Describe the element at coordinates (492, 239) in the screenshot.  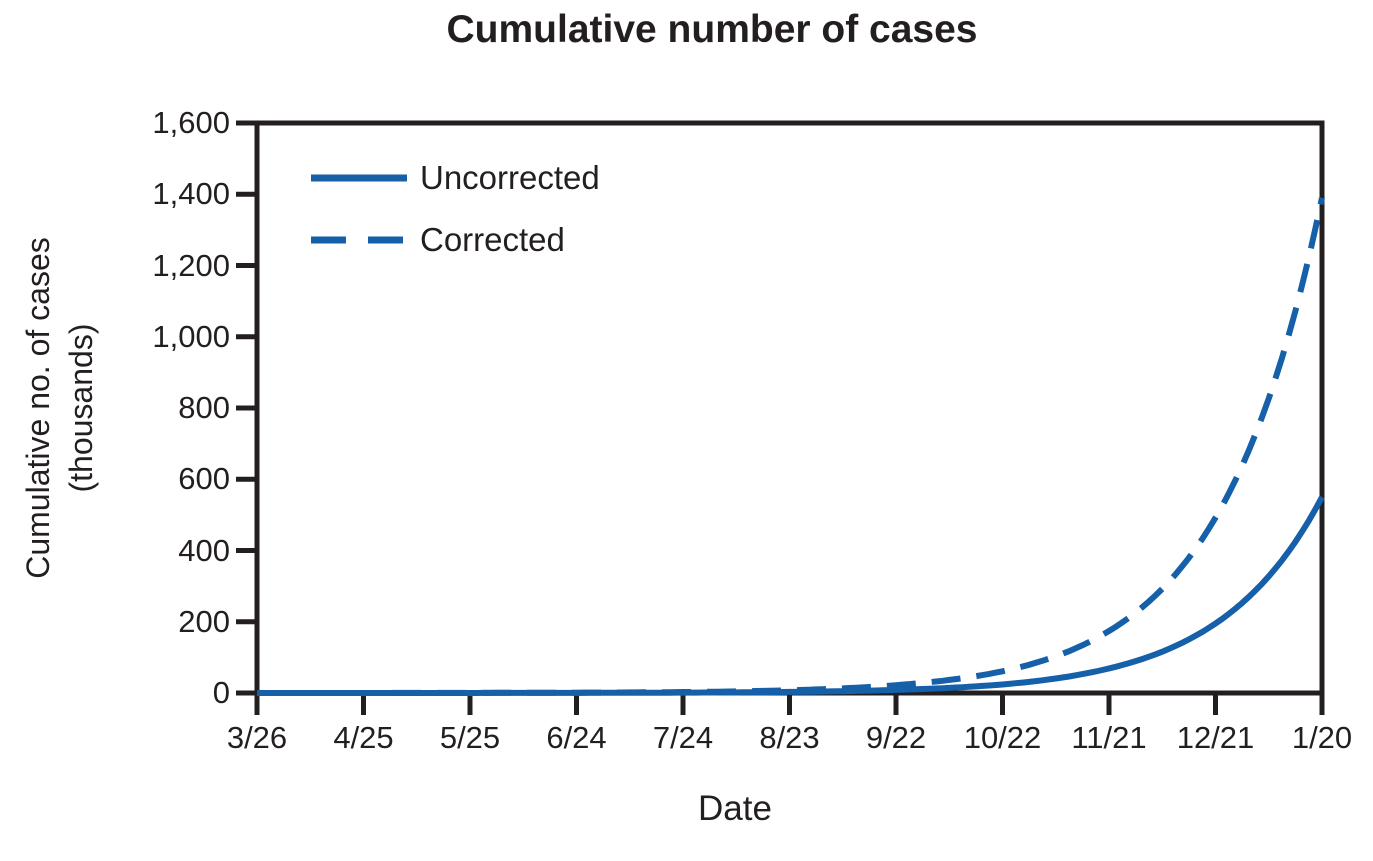
I see `legend-label-corrected: Corrected` at that location.